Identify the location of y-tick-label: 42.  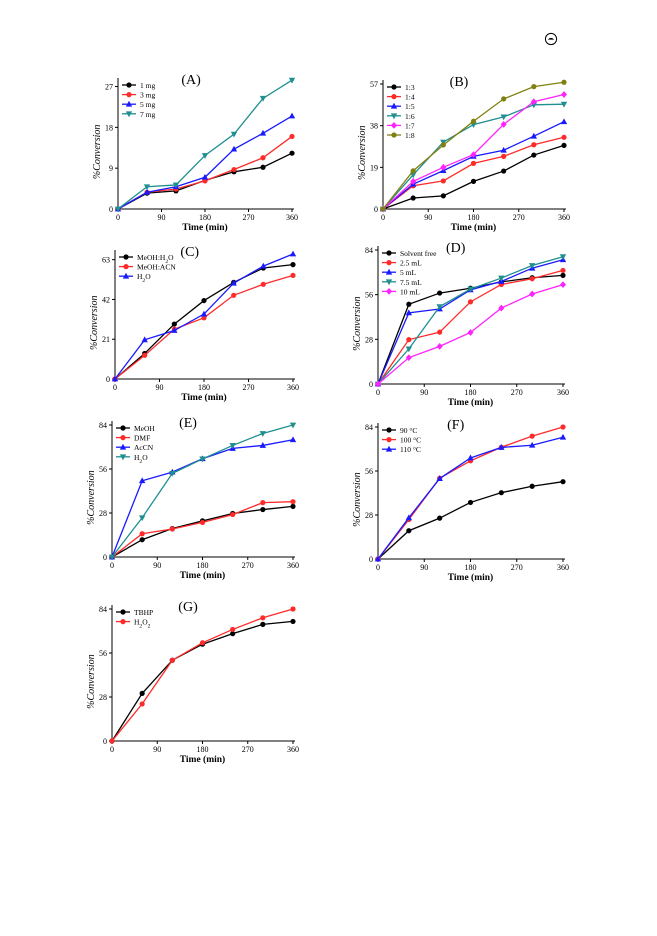
(106, 299).